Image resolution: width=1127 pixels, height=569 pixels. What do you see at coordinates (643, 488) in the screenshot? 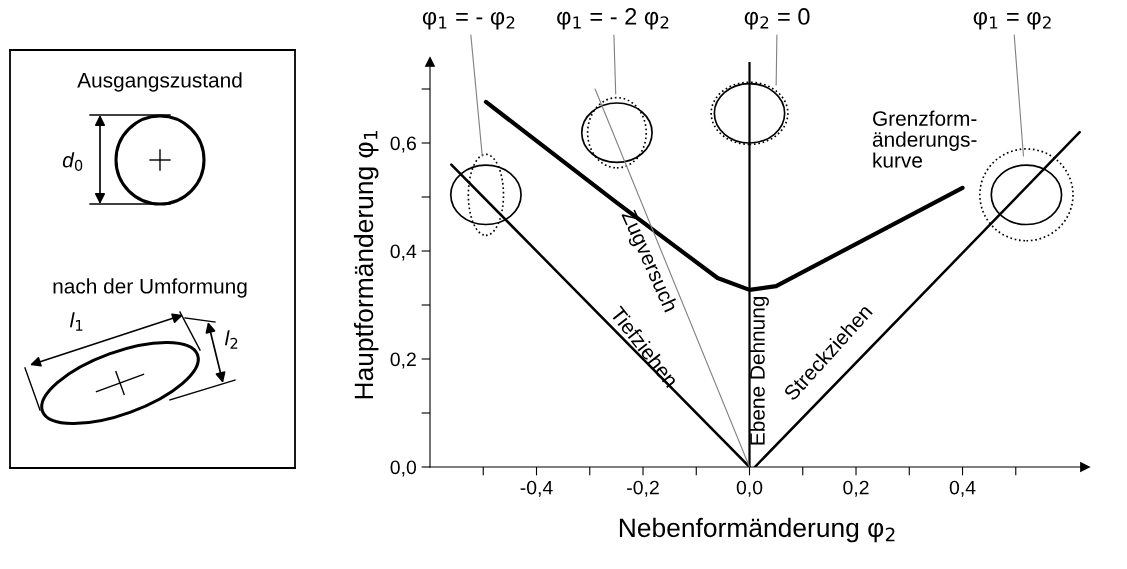
I see `x-tick-label: -0,2` at bounding box center [643, 488].